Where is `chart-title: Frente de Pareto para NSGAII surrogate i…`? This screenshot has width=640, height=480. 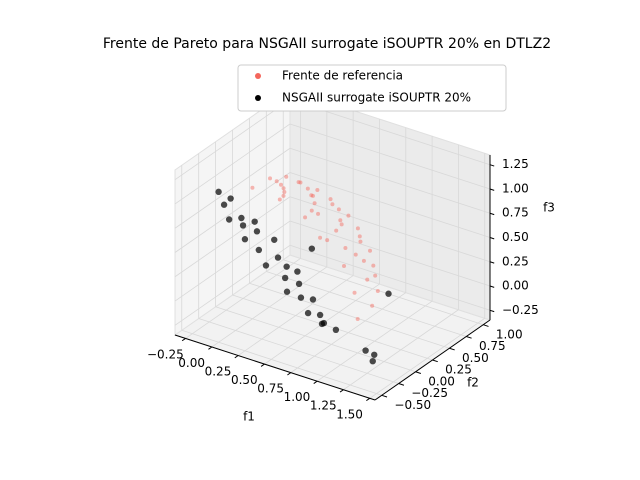
chart-title: Frente de Pareto para NSGAII surrogate i… is located at coordinates (327, 44).